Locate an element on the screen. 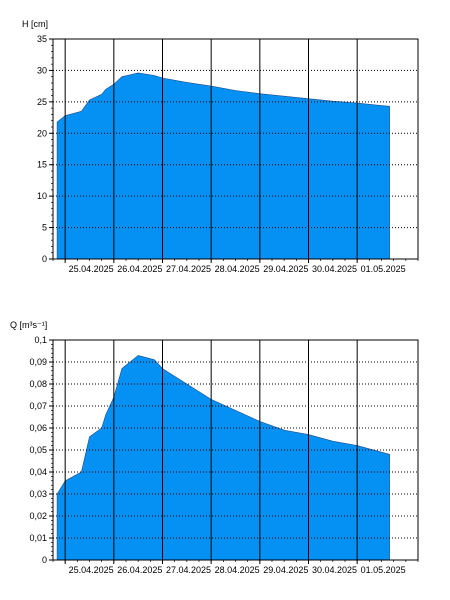  y-tick-label: 30 is located at coordinates (42, 70).